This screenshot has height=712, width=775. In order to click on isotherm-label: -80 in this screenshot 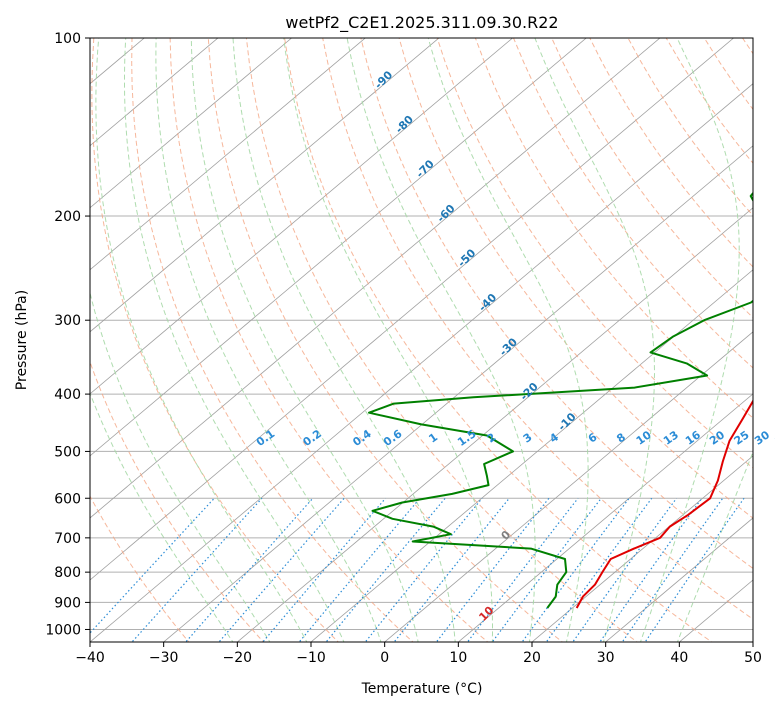, I will do `click(404, 124)`.